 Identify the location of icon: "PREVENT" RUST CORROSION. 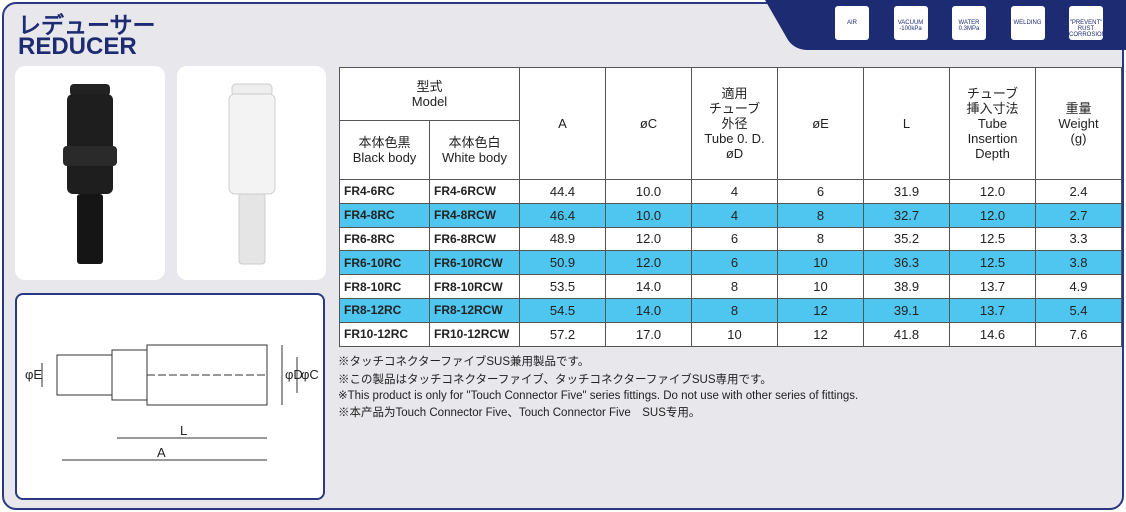
(1088, 23).